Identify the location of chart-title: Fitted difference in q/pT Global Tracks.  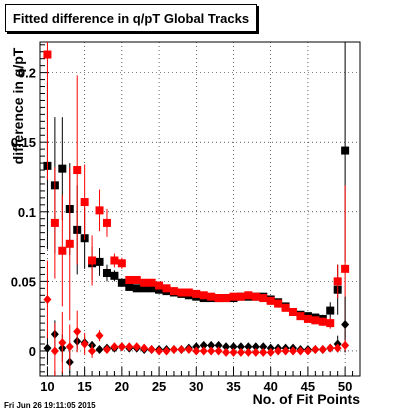
(131, 18).